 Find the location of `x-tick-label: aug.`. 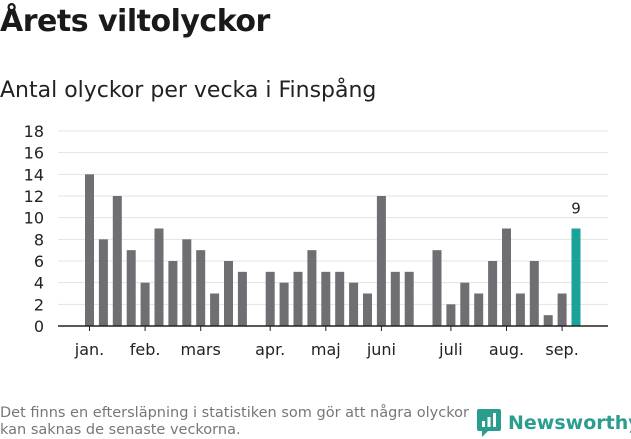

x-tick-label: aug. is located at coordinates (506, 349).